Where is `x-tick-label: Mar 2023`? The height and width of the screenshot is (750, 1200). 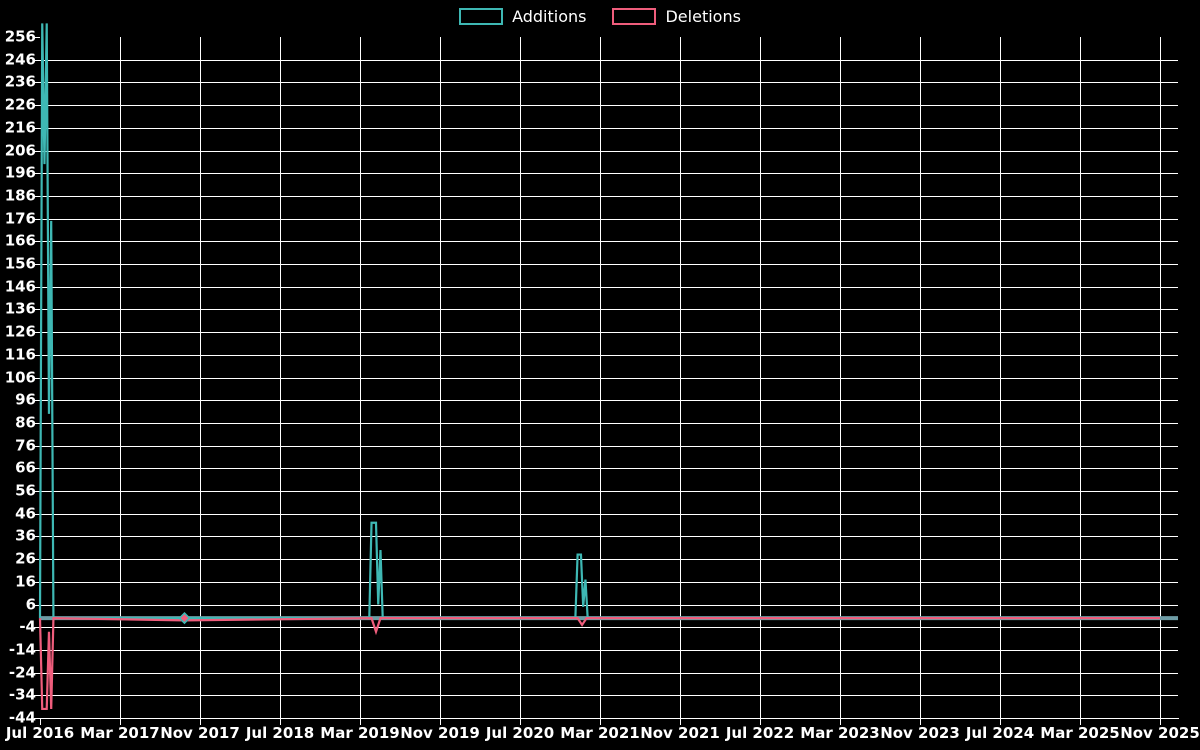 x-tick-label: Mar 2023 is located at coordinates (840, 733).